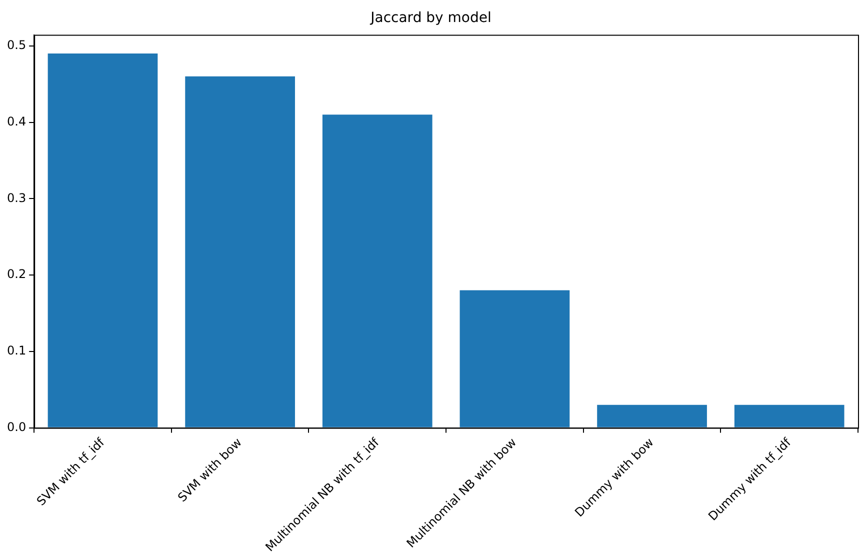  I want to click on y-tick-label: 0.2, so click(16, 274).